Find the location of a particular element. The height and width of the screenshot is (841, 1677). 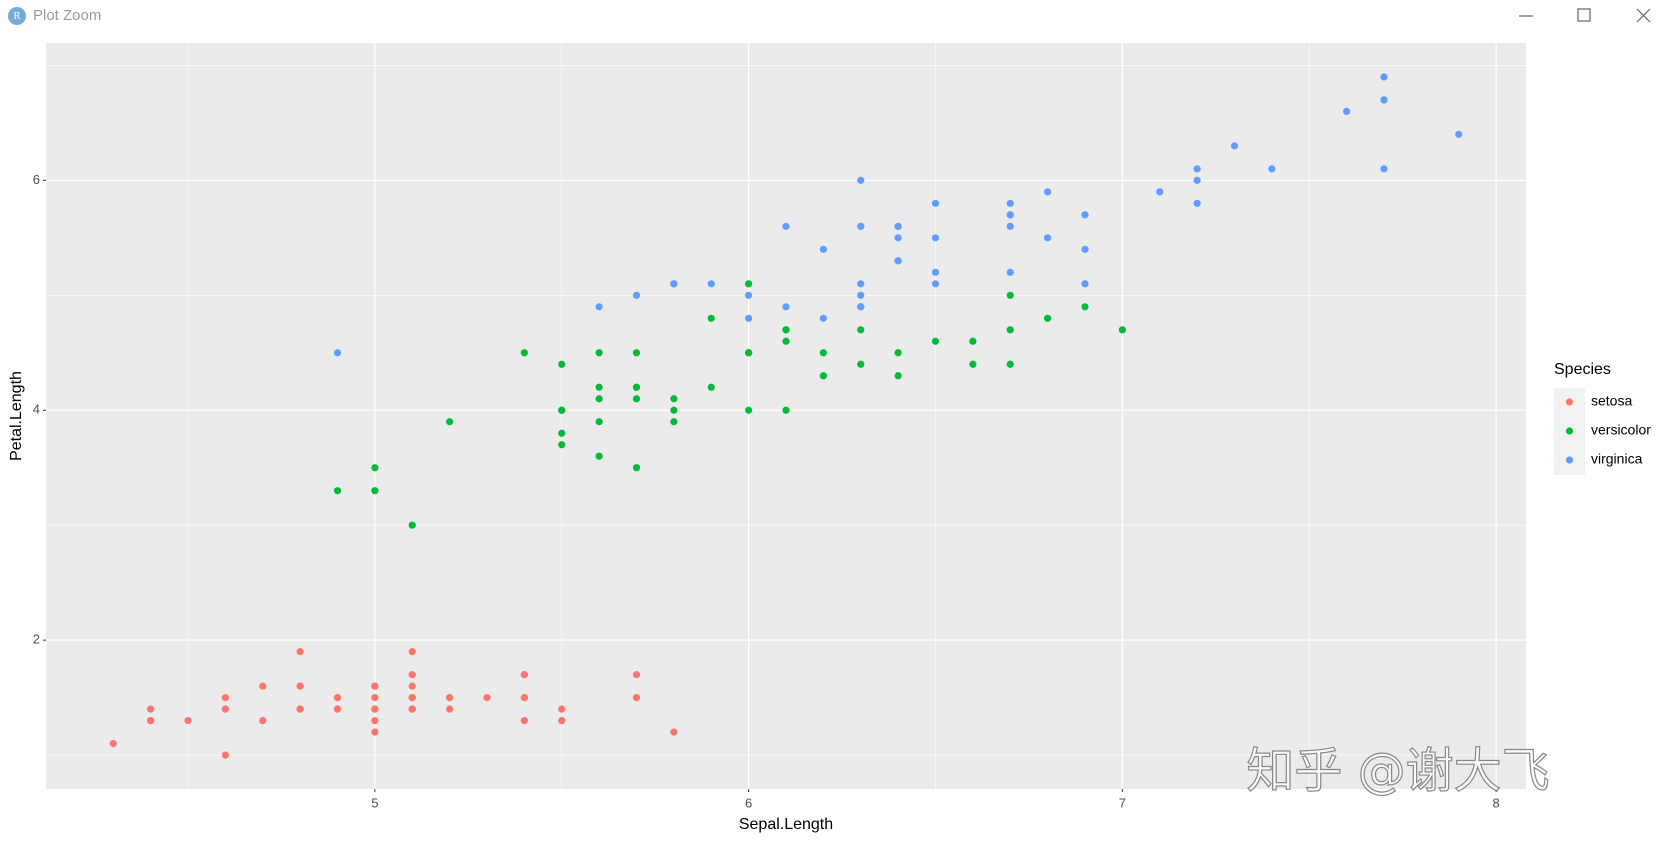

close-button is located at coordinates (1643, 15).